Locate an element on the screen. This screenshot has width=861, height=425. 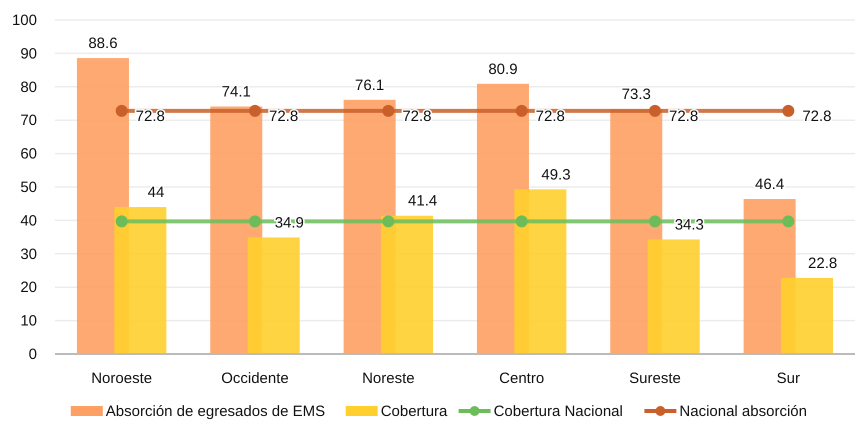
y-tick-label: 70 is located at coordinates (28, 121).